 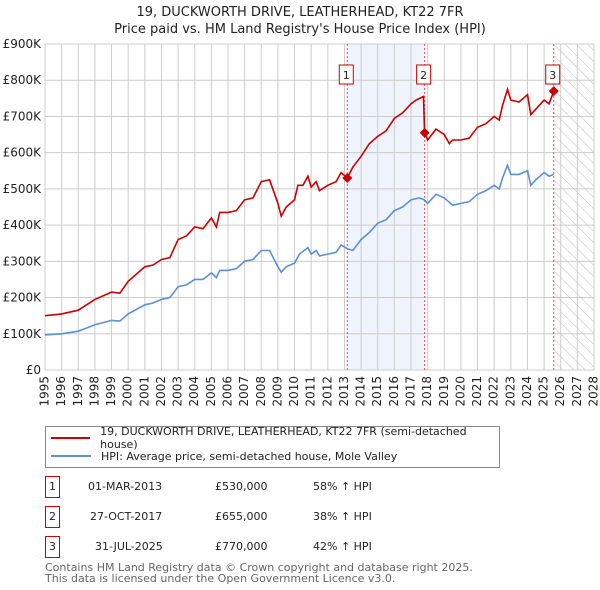 What do you see at coordinates (394, 391) in the screenshot?
I see `x-tick-label: 2016` at bounding box center [394, 391].